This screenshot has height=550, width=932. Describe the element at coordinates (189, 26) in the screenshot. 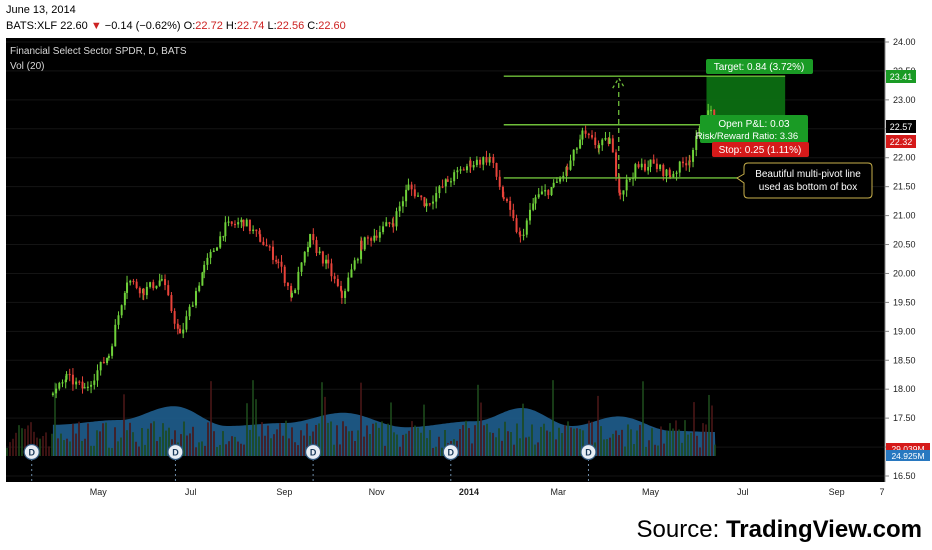

I see `open-label: O:` at that location.